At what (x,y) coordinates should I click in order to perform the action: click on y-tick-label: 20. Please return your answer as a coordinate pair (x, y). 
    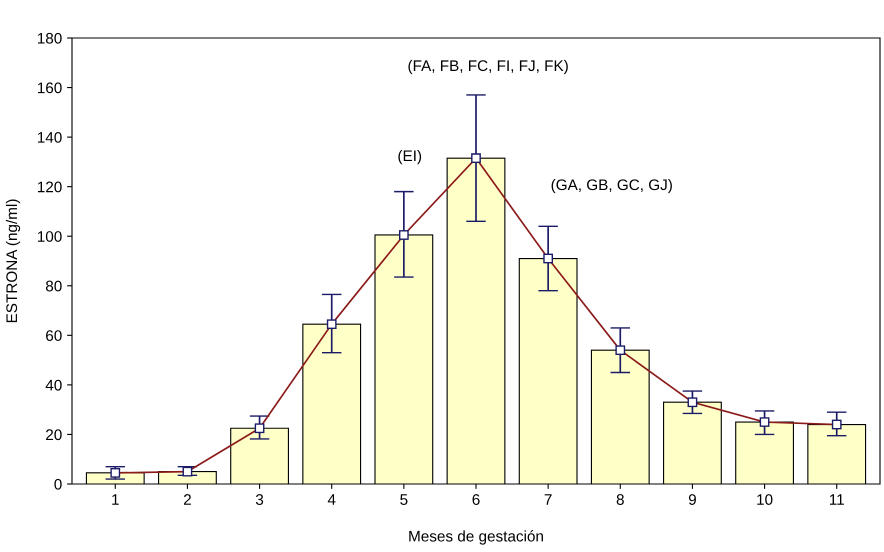
    Looking at the image, I should click on (54, 434).